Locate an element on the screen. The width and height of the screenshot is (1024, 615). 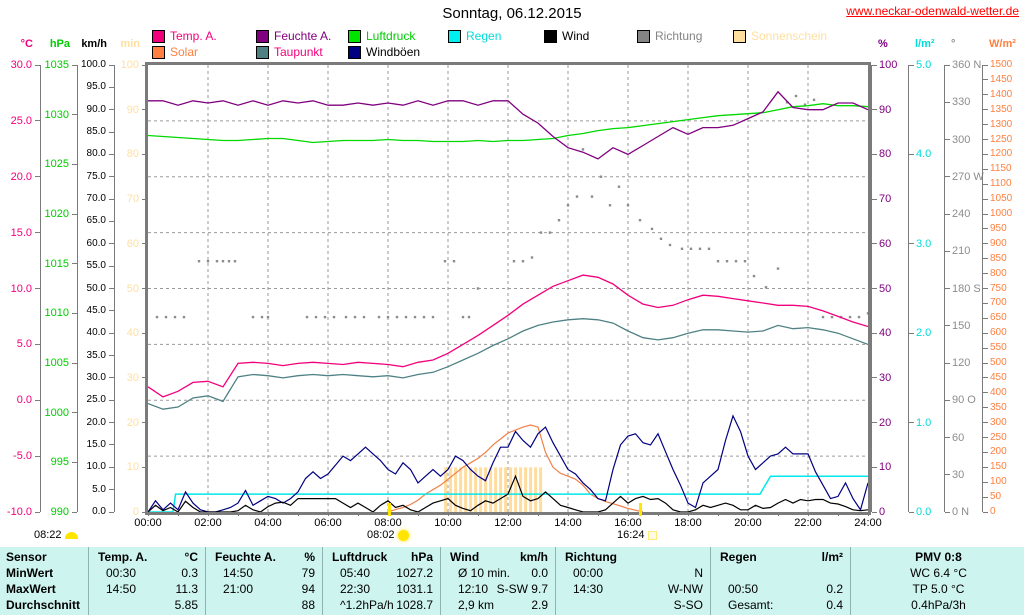
axis-tick-label: 150 is located at coordinates (998, 467).